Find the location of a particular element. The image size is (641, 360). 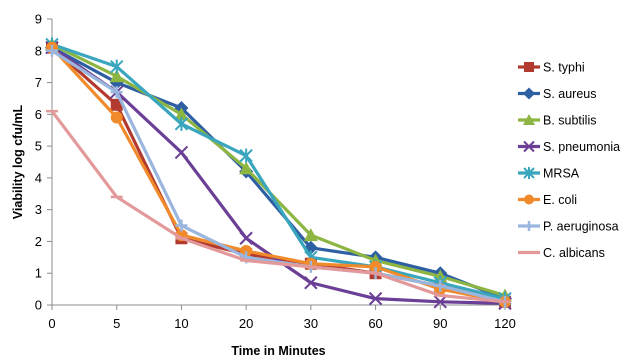

legend-item: S. aureus is located at coordinates (557, 94).